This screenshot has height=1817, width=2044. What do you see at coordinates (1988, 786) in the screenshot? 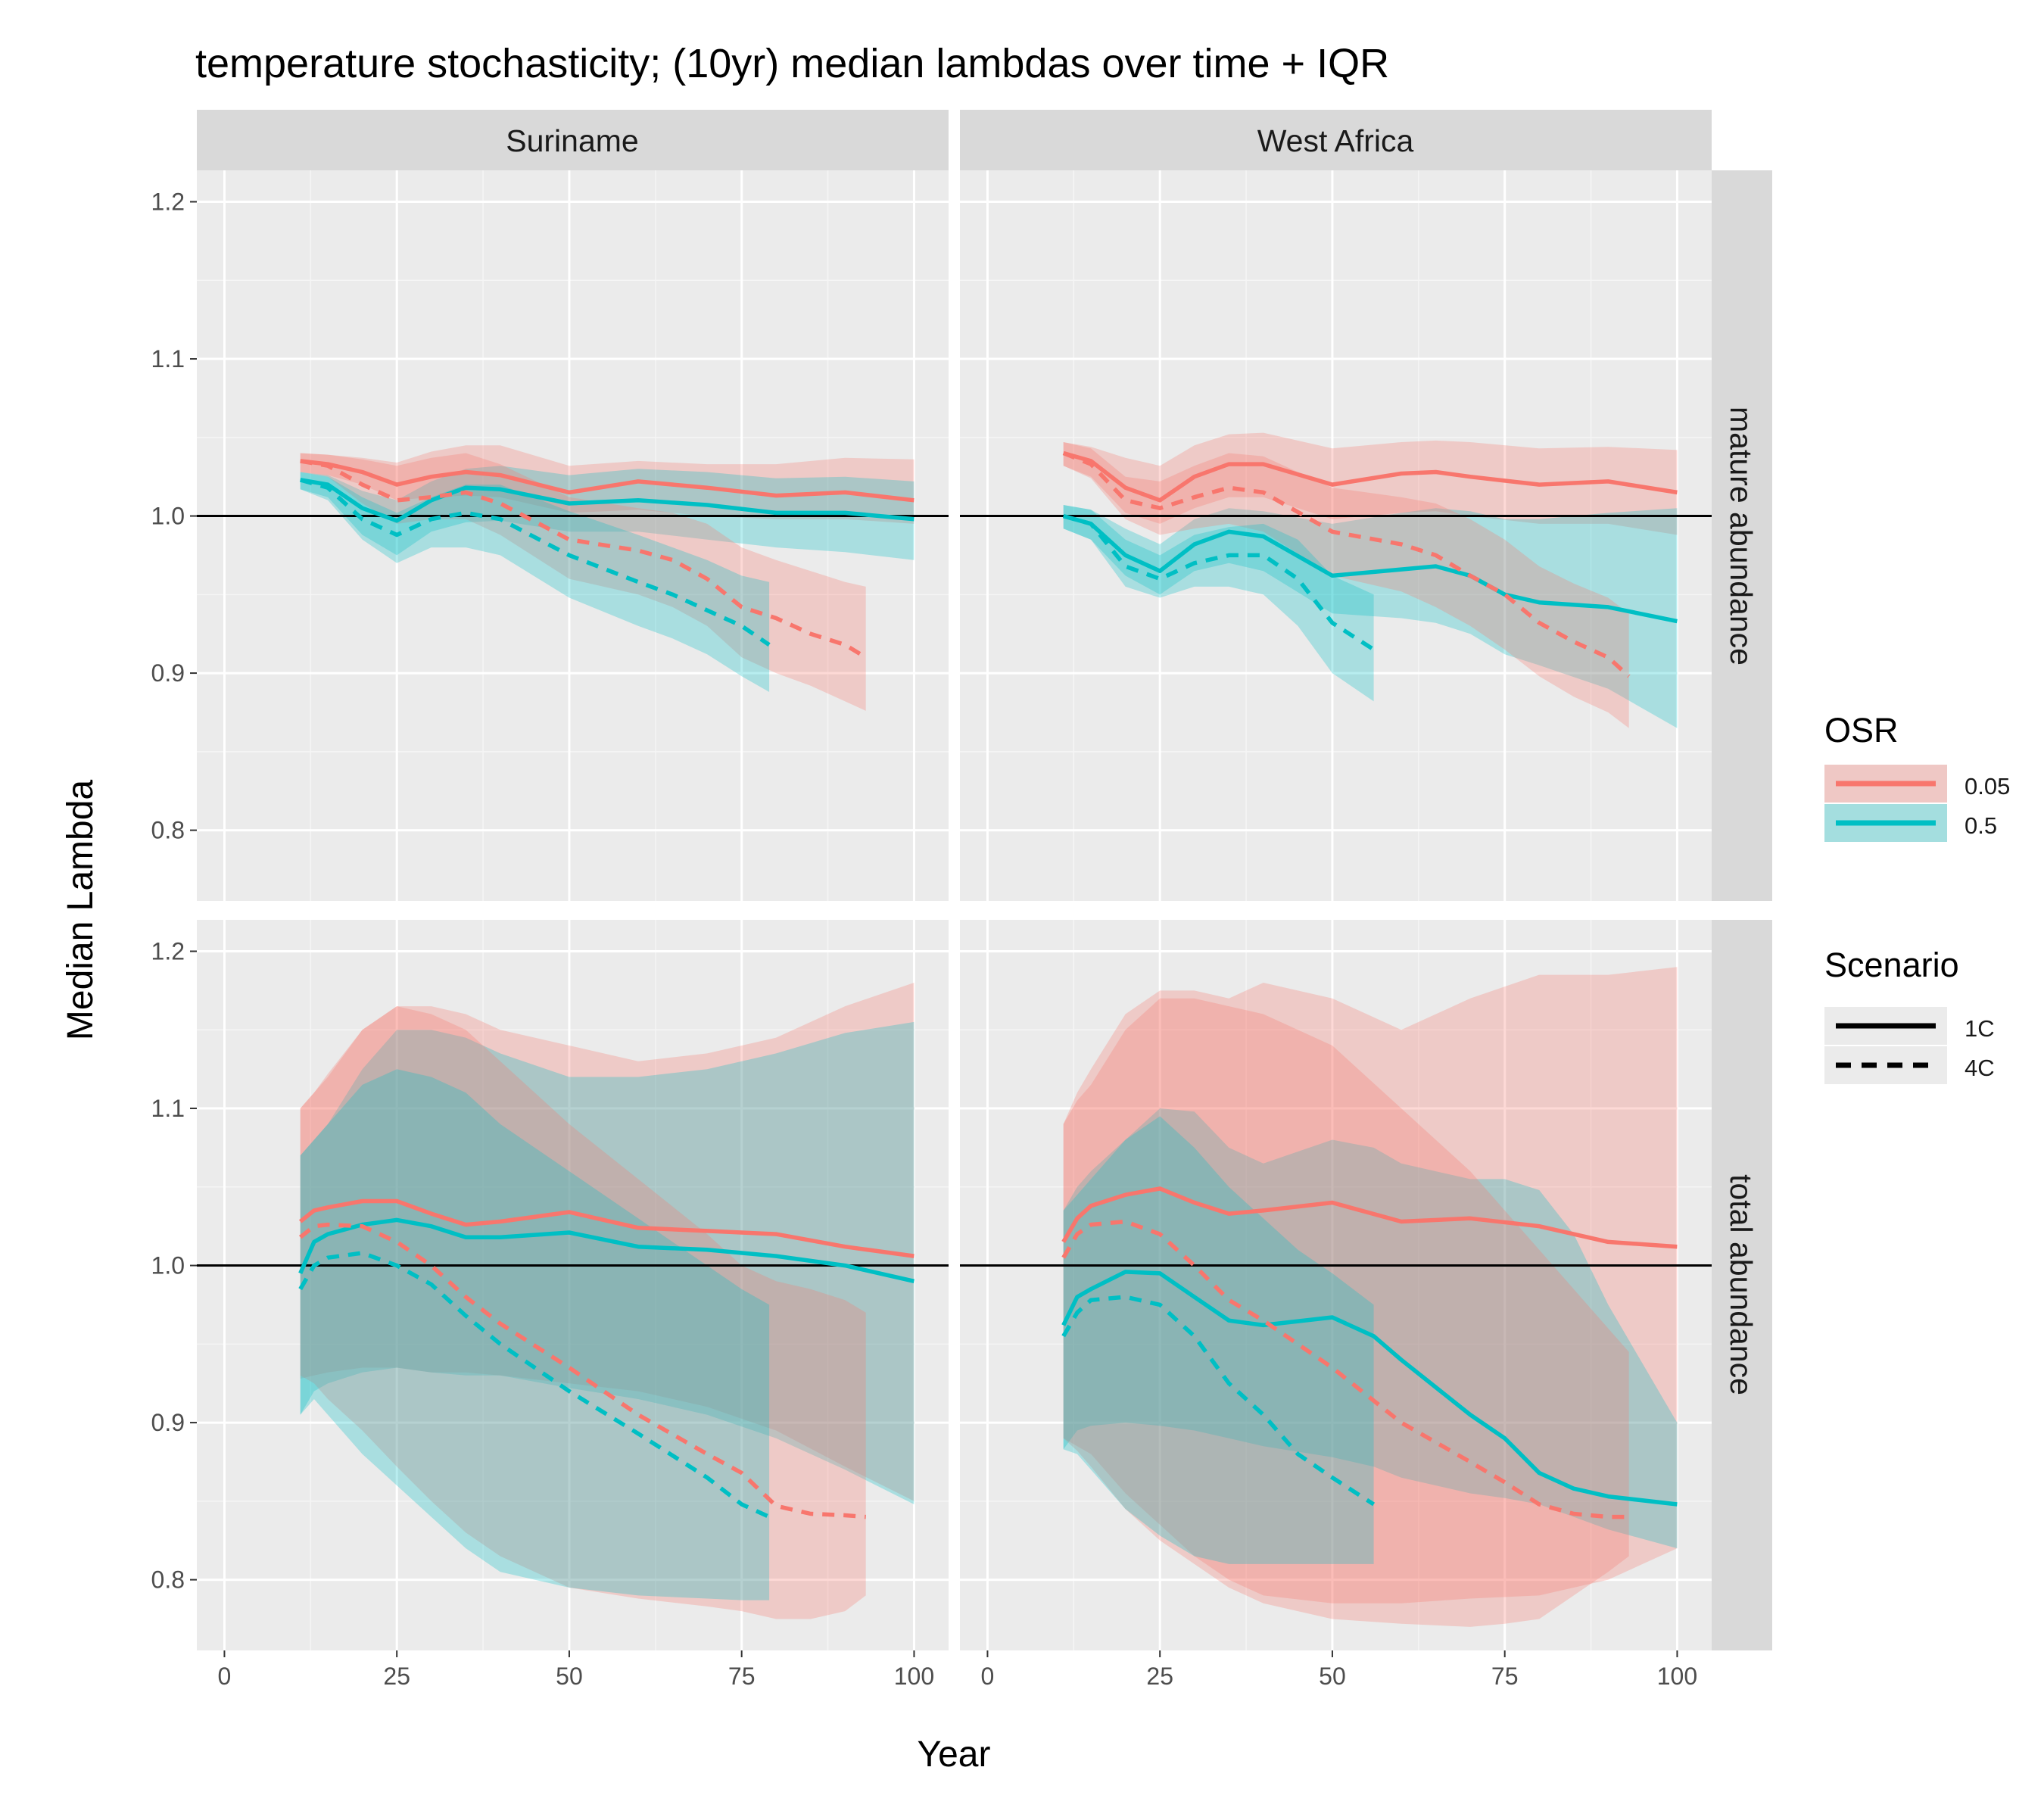
I see `legend-osr-label-1: 0.05` at bounding box center [1988, 786].